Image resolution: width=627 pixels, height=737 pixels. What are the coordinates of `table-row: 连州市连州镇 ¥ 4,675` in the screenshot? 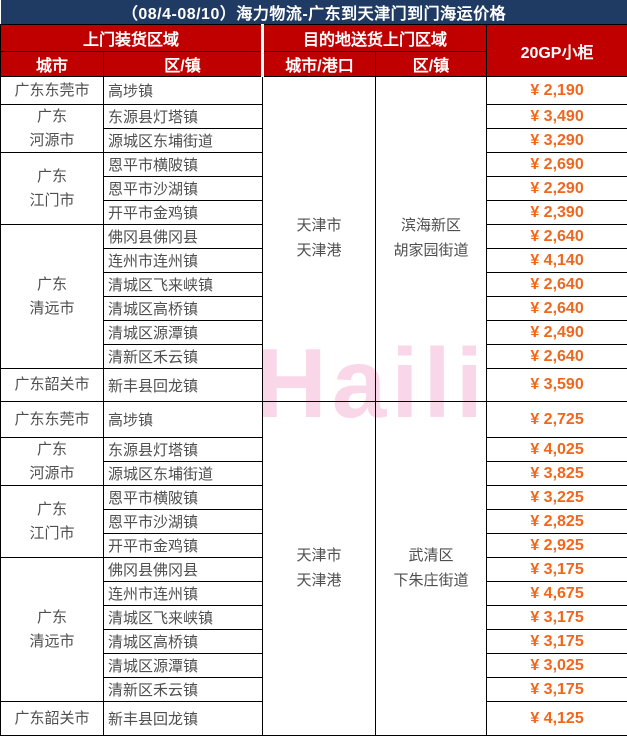 It's located at (314, 593).